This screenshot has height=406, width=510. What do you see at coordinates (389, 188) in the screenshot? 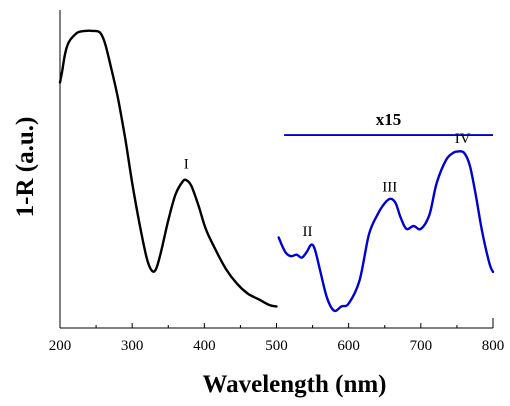
I see `peak-label: III` at bounding box center [389, 188].